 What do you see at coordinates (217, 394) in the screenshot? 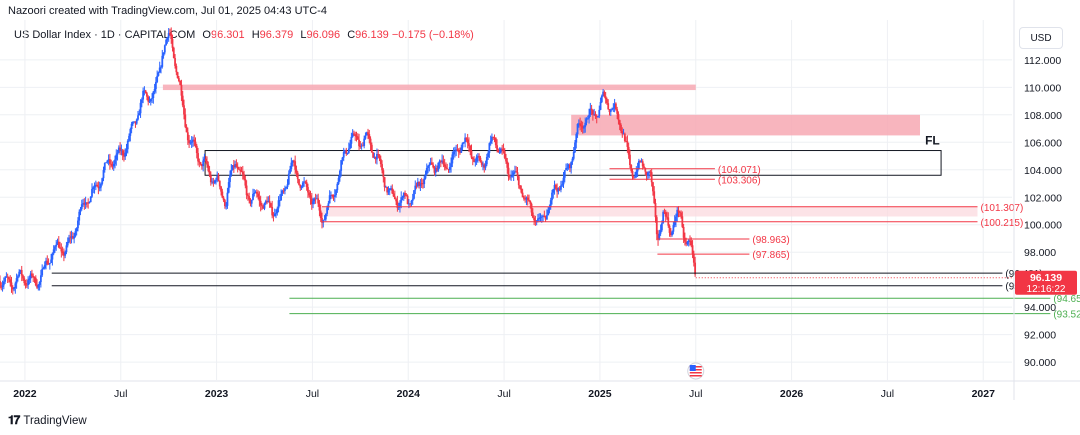
I see `x-tick-label: 2023` at bounding box center [217, 394].